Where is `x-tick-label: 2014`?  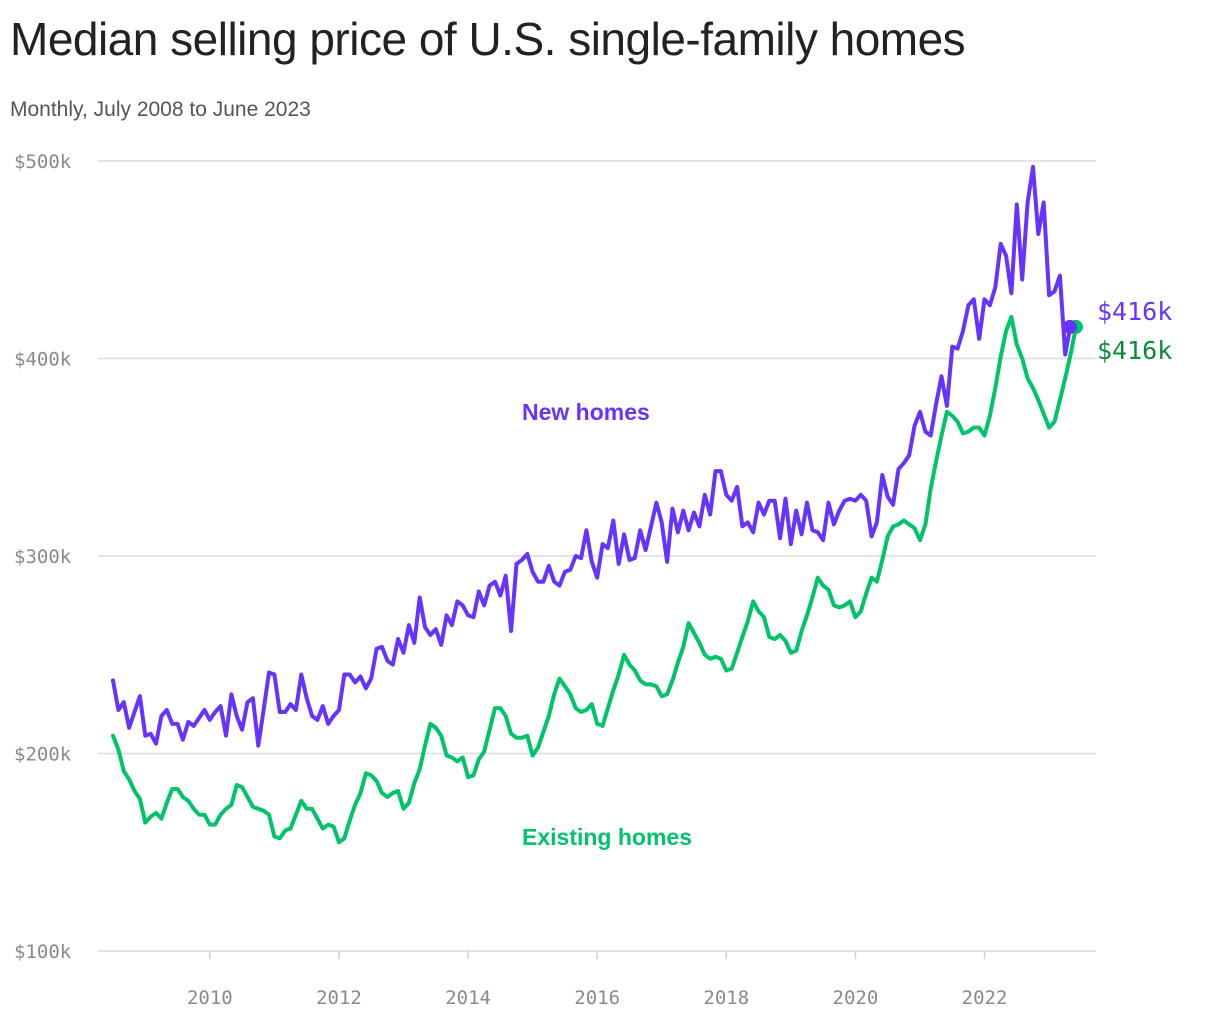 x-tick-label: 2014 is located at coordinates (468, 998).